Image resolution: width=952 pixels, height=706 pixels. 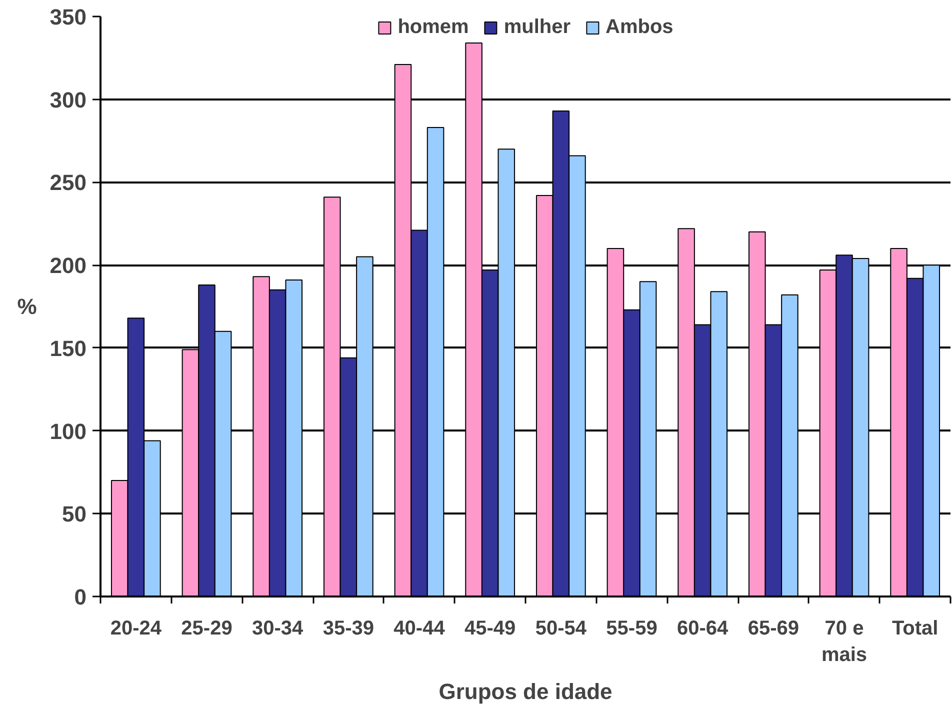 I want to click on y-tick-label: 200, so click(x=68, y=265).